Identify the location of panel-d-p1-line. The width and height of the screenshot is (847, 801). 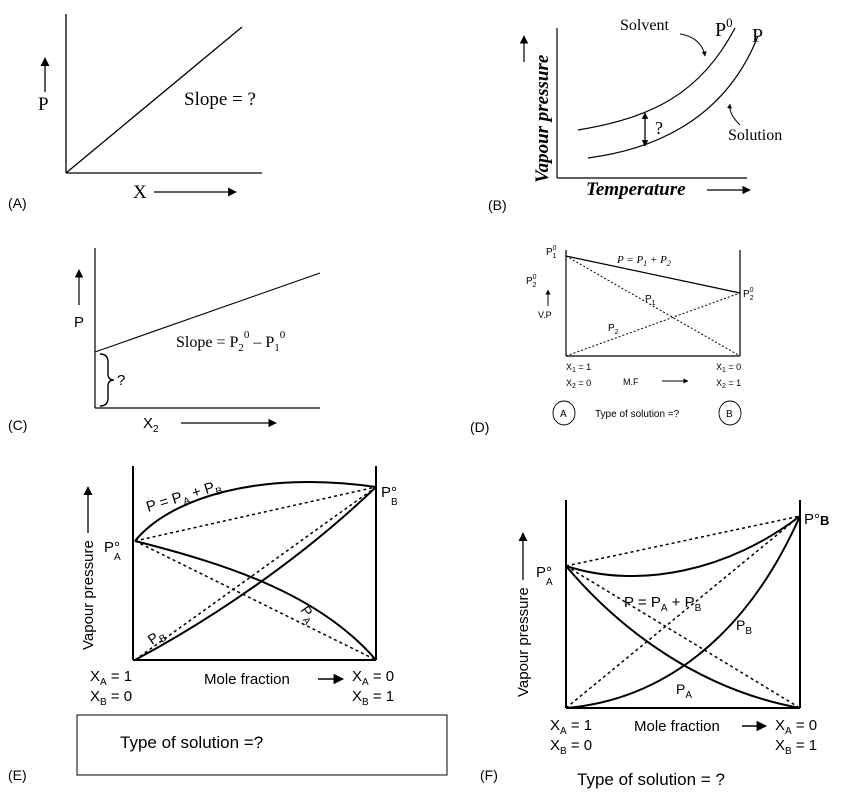
(653, 306).